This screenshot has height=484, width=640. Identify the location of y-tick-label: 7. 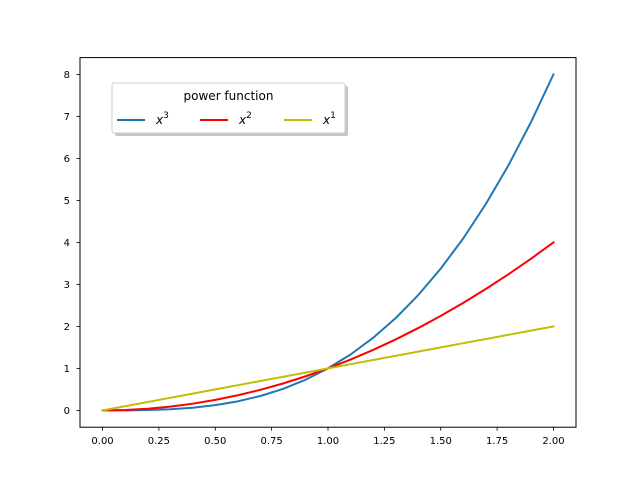
(67, 117).